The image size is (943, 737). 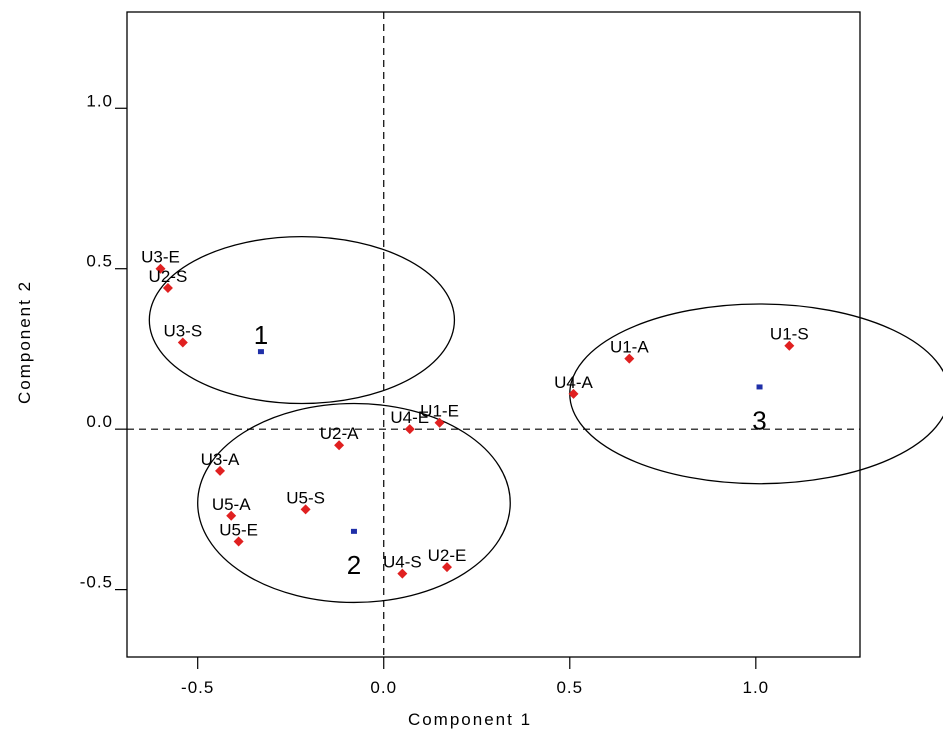 What do you see at coordinates (409, 417) in the screenshot?
I see `point-label-u4-e: U4-E` at bounding box center [409, 417].